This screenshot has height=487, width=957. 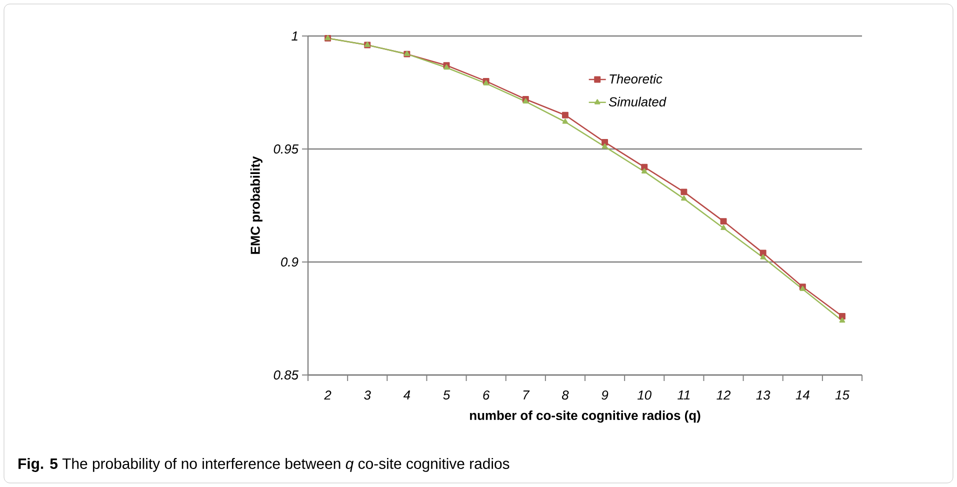 What do you see at coordinates (256, 205) in the screenshot?
I see `y-axis-title: EMC probability` at bounding box center [256, 205].